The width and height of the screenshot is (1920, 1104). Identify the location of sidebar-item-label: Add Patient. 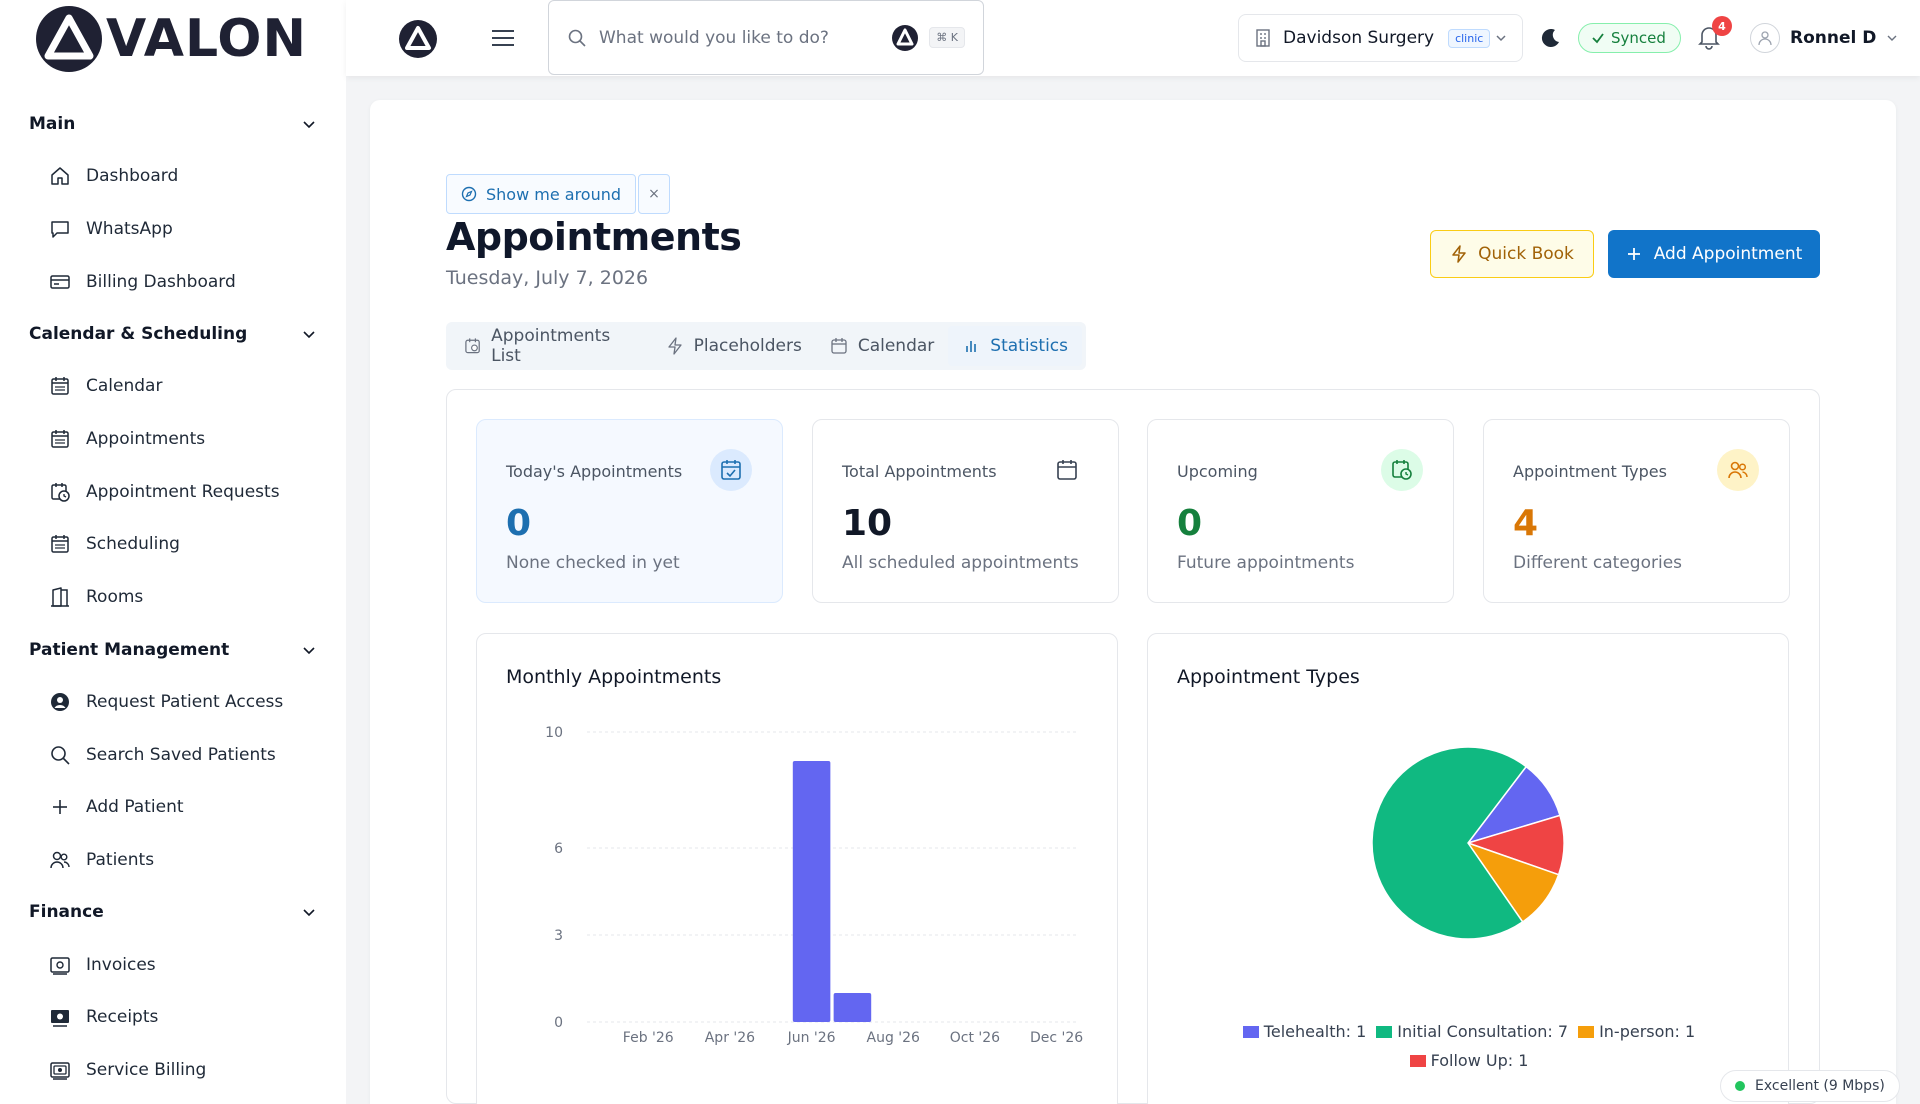
(135, 807).